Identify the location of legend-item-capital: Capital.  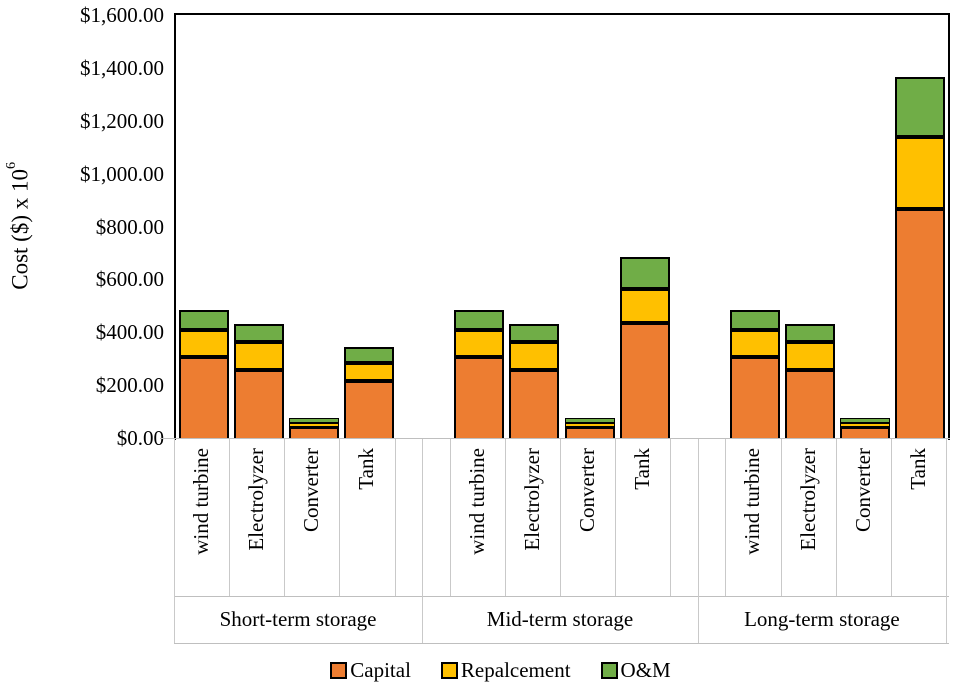
(370, 670).